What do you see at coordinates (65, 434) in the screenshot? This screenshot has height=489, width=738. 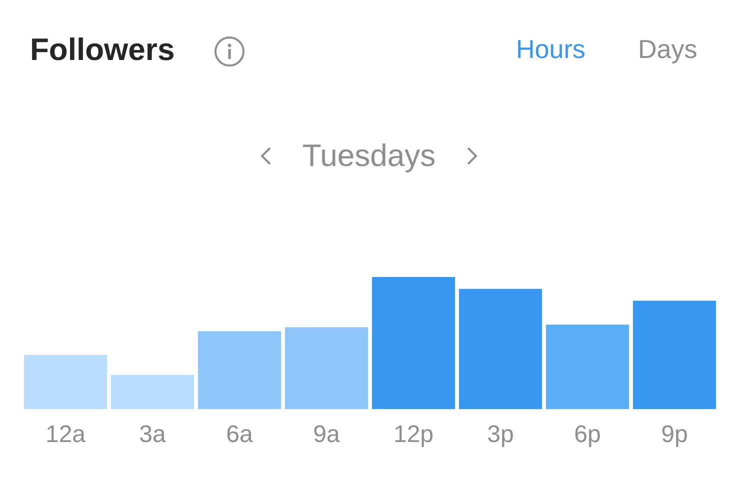 I see `x-tick-label: 12a` at bounding box center [65, 434].